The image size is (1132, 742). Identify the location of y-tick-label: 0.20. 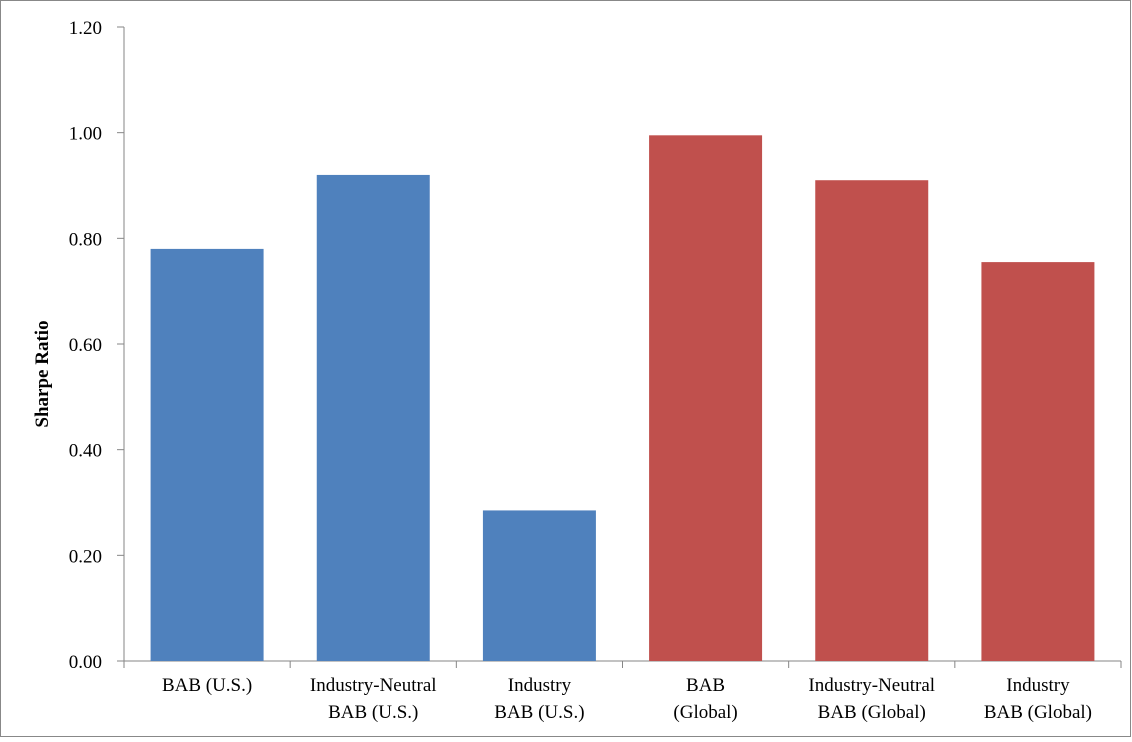
(85, 556).